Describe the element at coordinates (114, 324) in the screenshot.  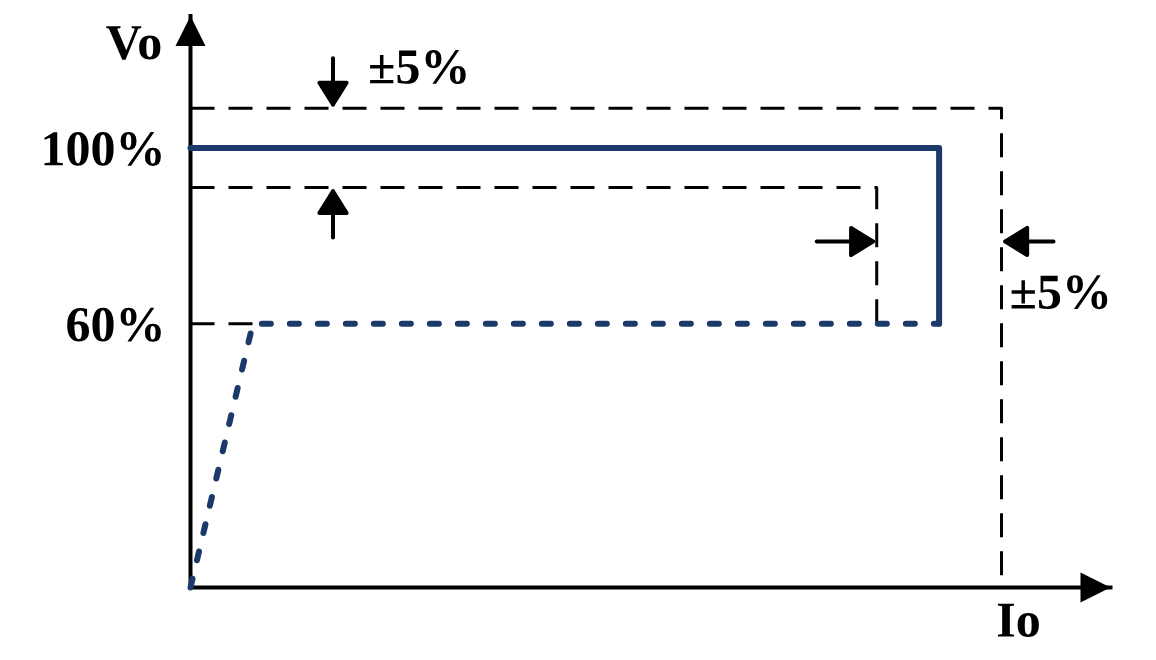
I see `y-tick-label: 60%` at that location.